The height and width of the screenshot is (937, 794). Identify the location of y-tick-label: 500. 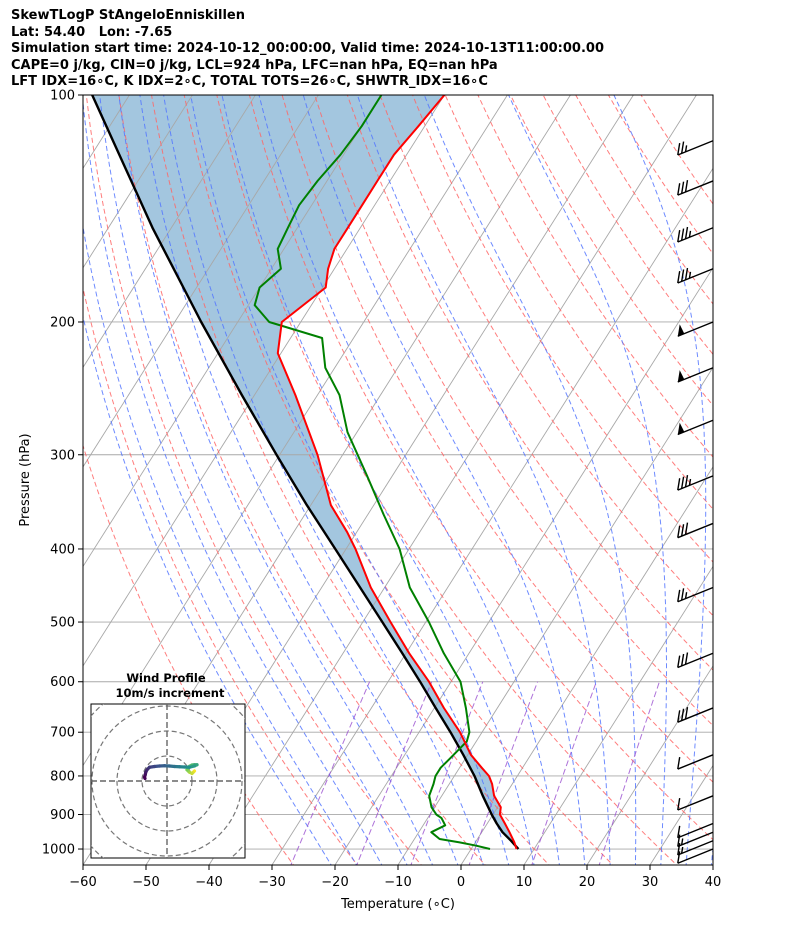
(62, 623).